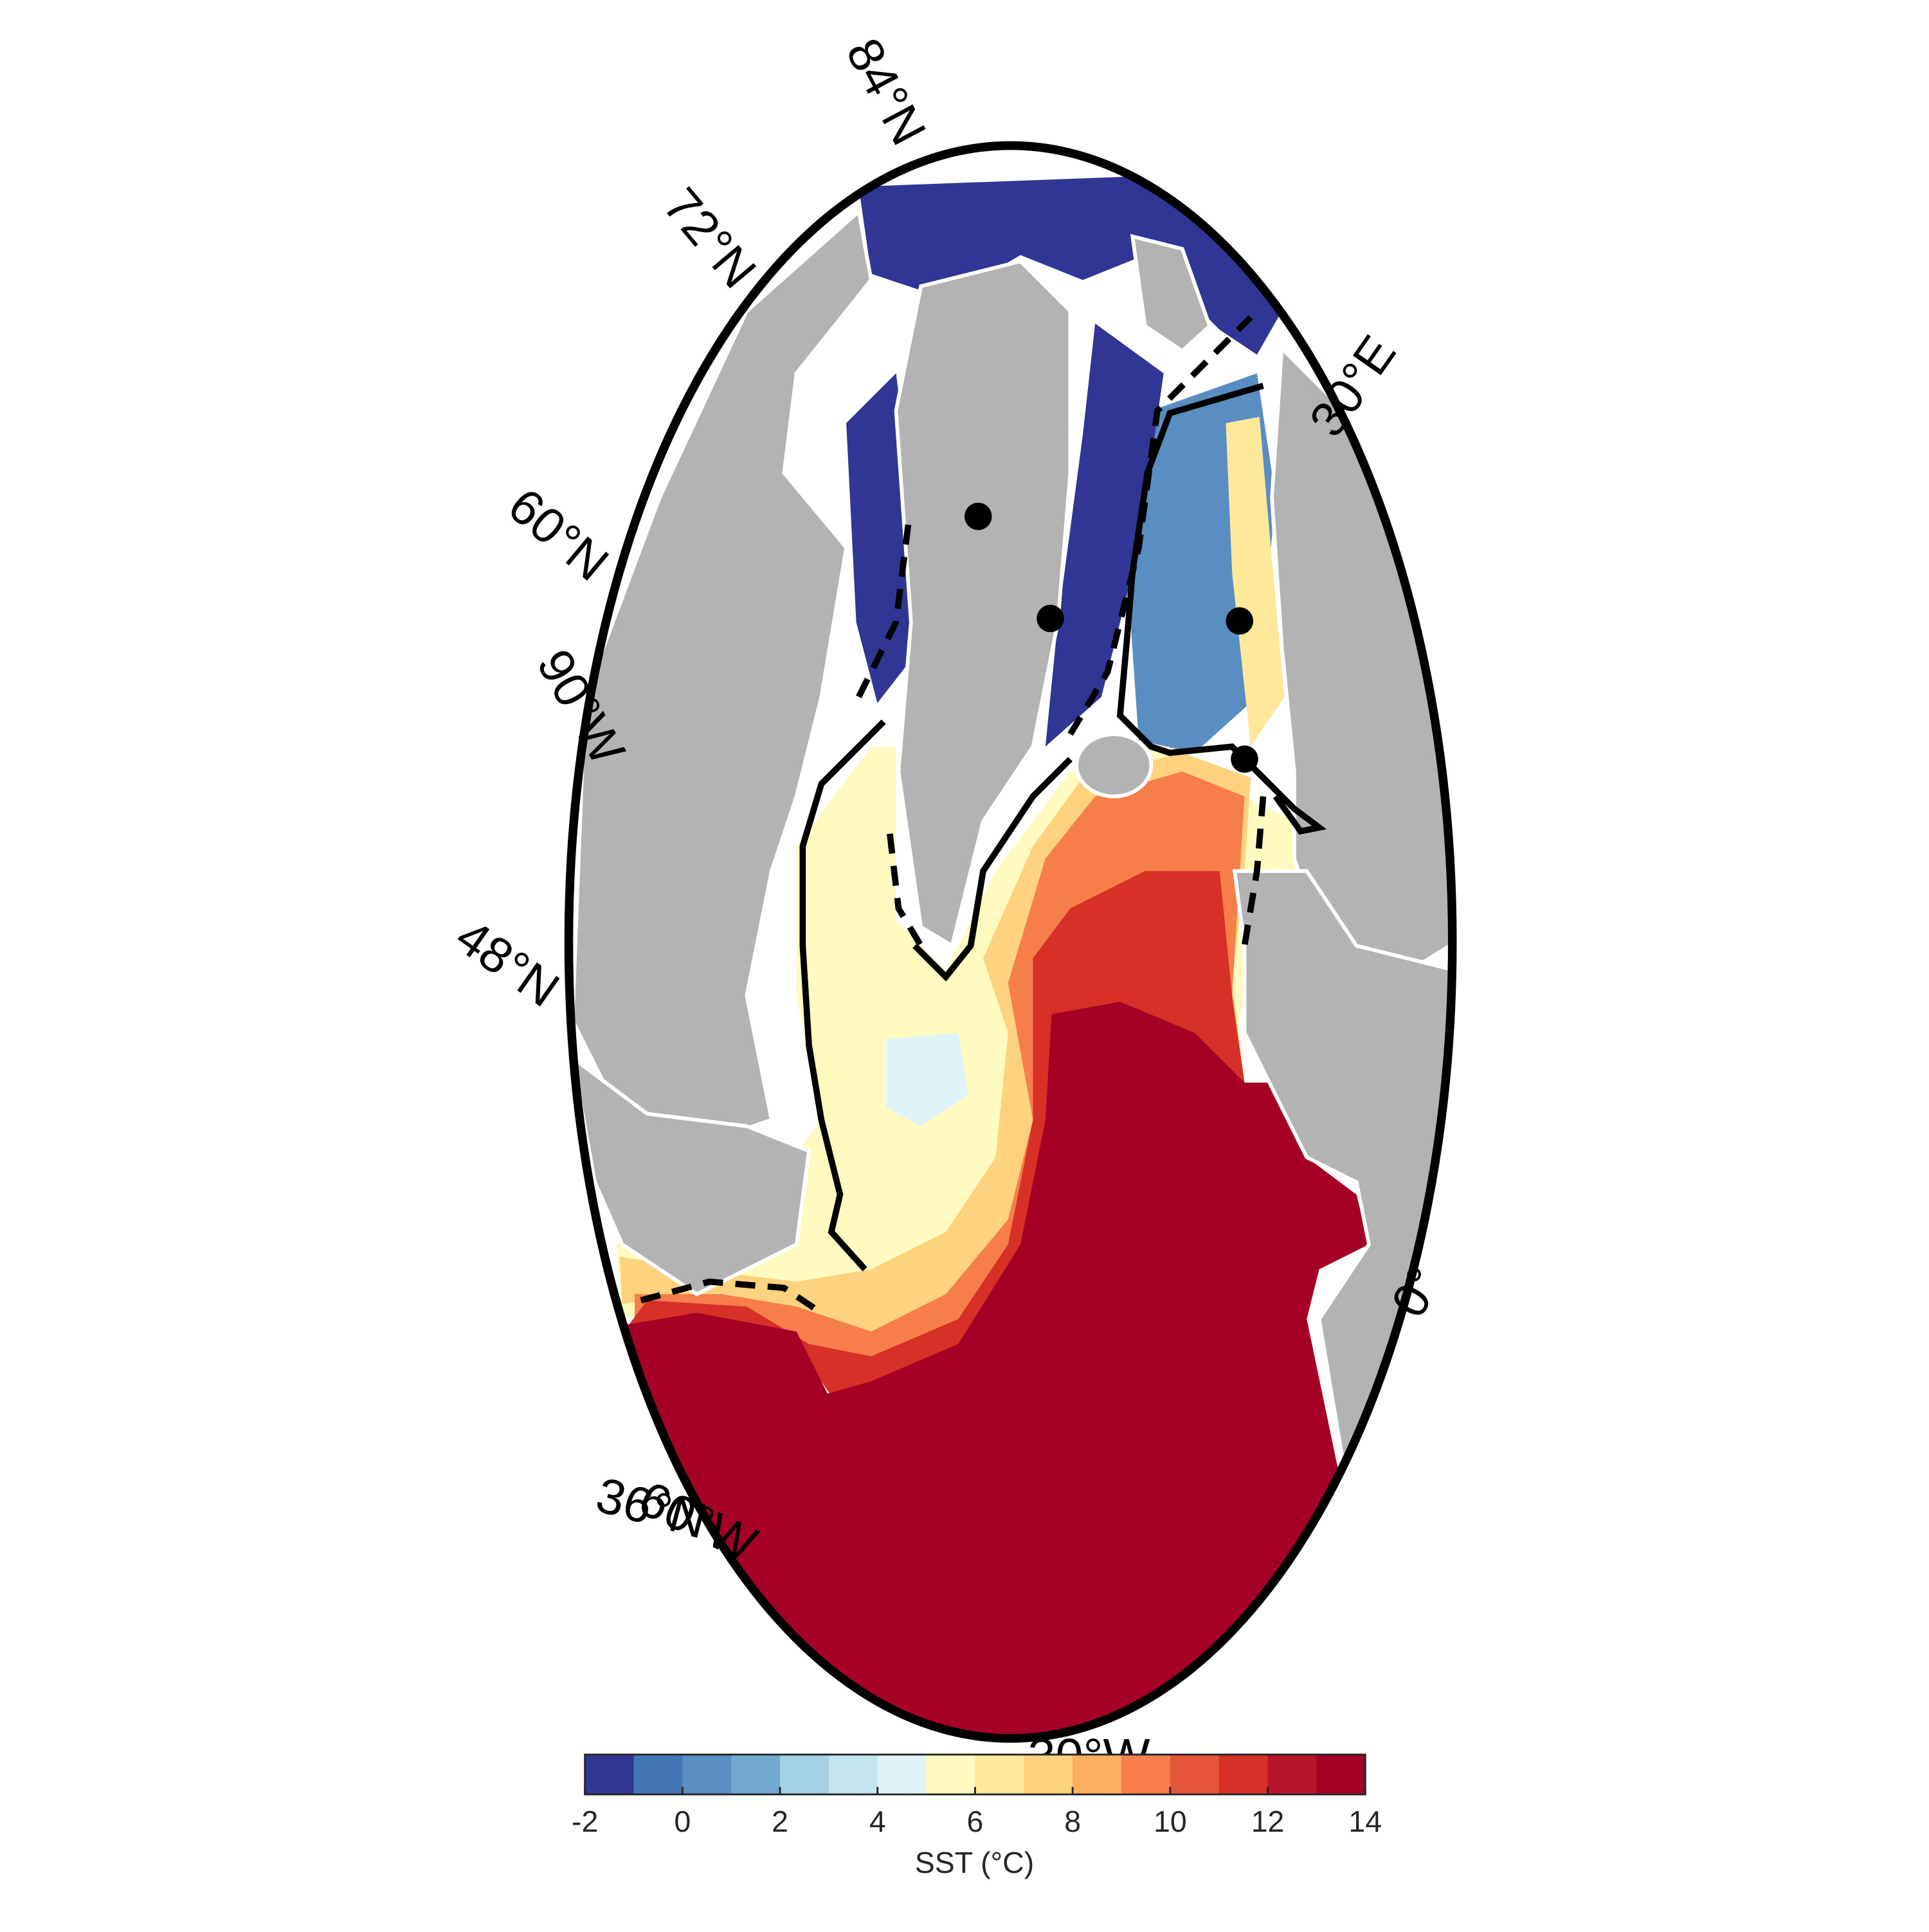 This screenshot has height=1932, width=1929. Describe the element at coordinates (1072, 1821) in the screenshot. I see `colorbar-tick-label: 8` at that location.